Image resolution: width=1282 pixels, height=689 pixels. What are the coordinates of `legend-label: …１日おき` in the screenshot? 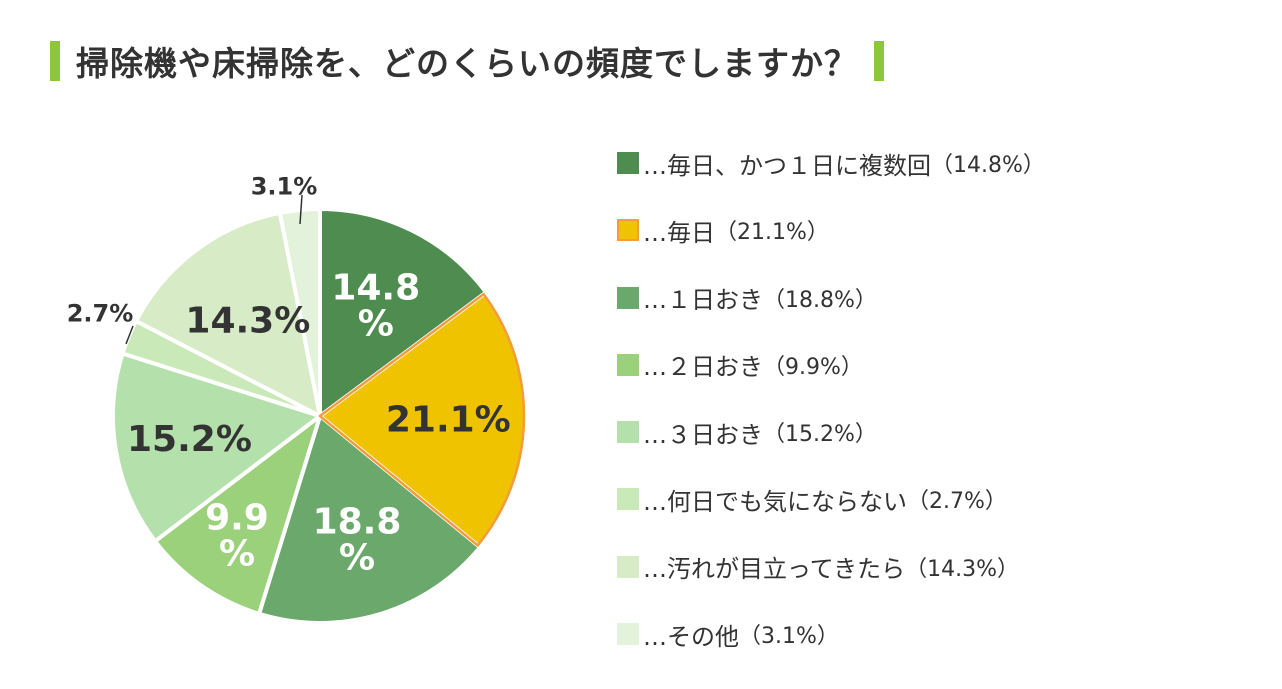 It's located at (703, 300).